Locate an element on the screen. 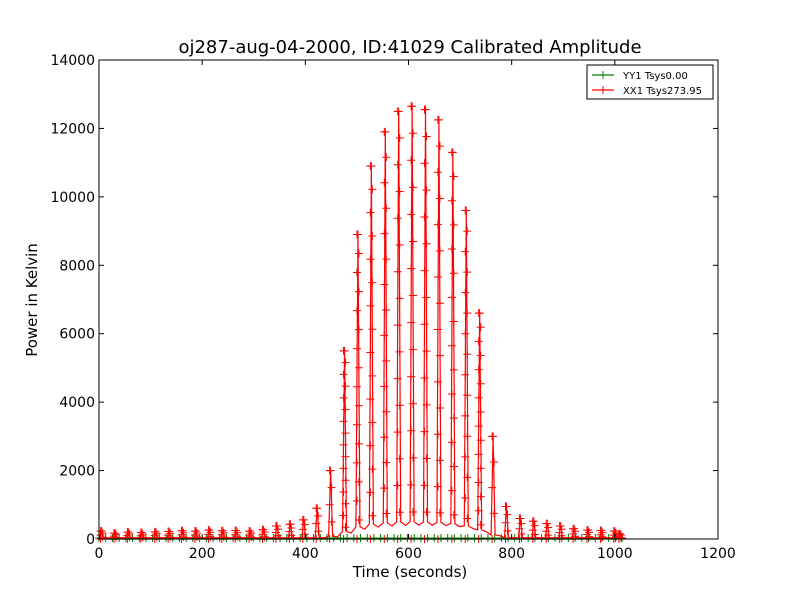  y-tick-label: 14000 is located at coordinates (72, 61).